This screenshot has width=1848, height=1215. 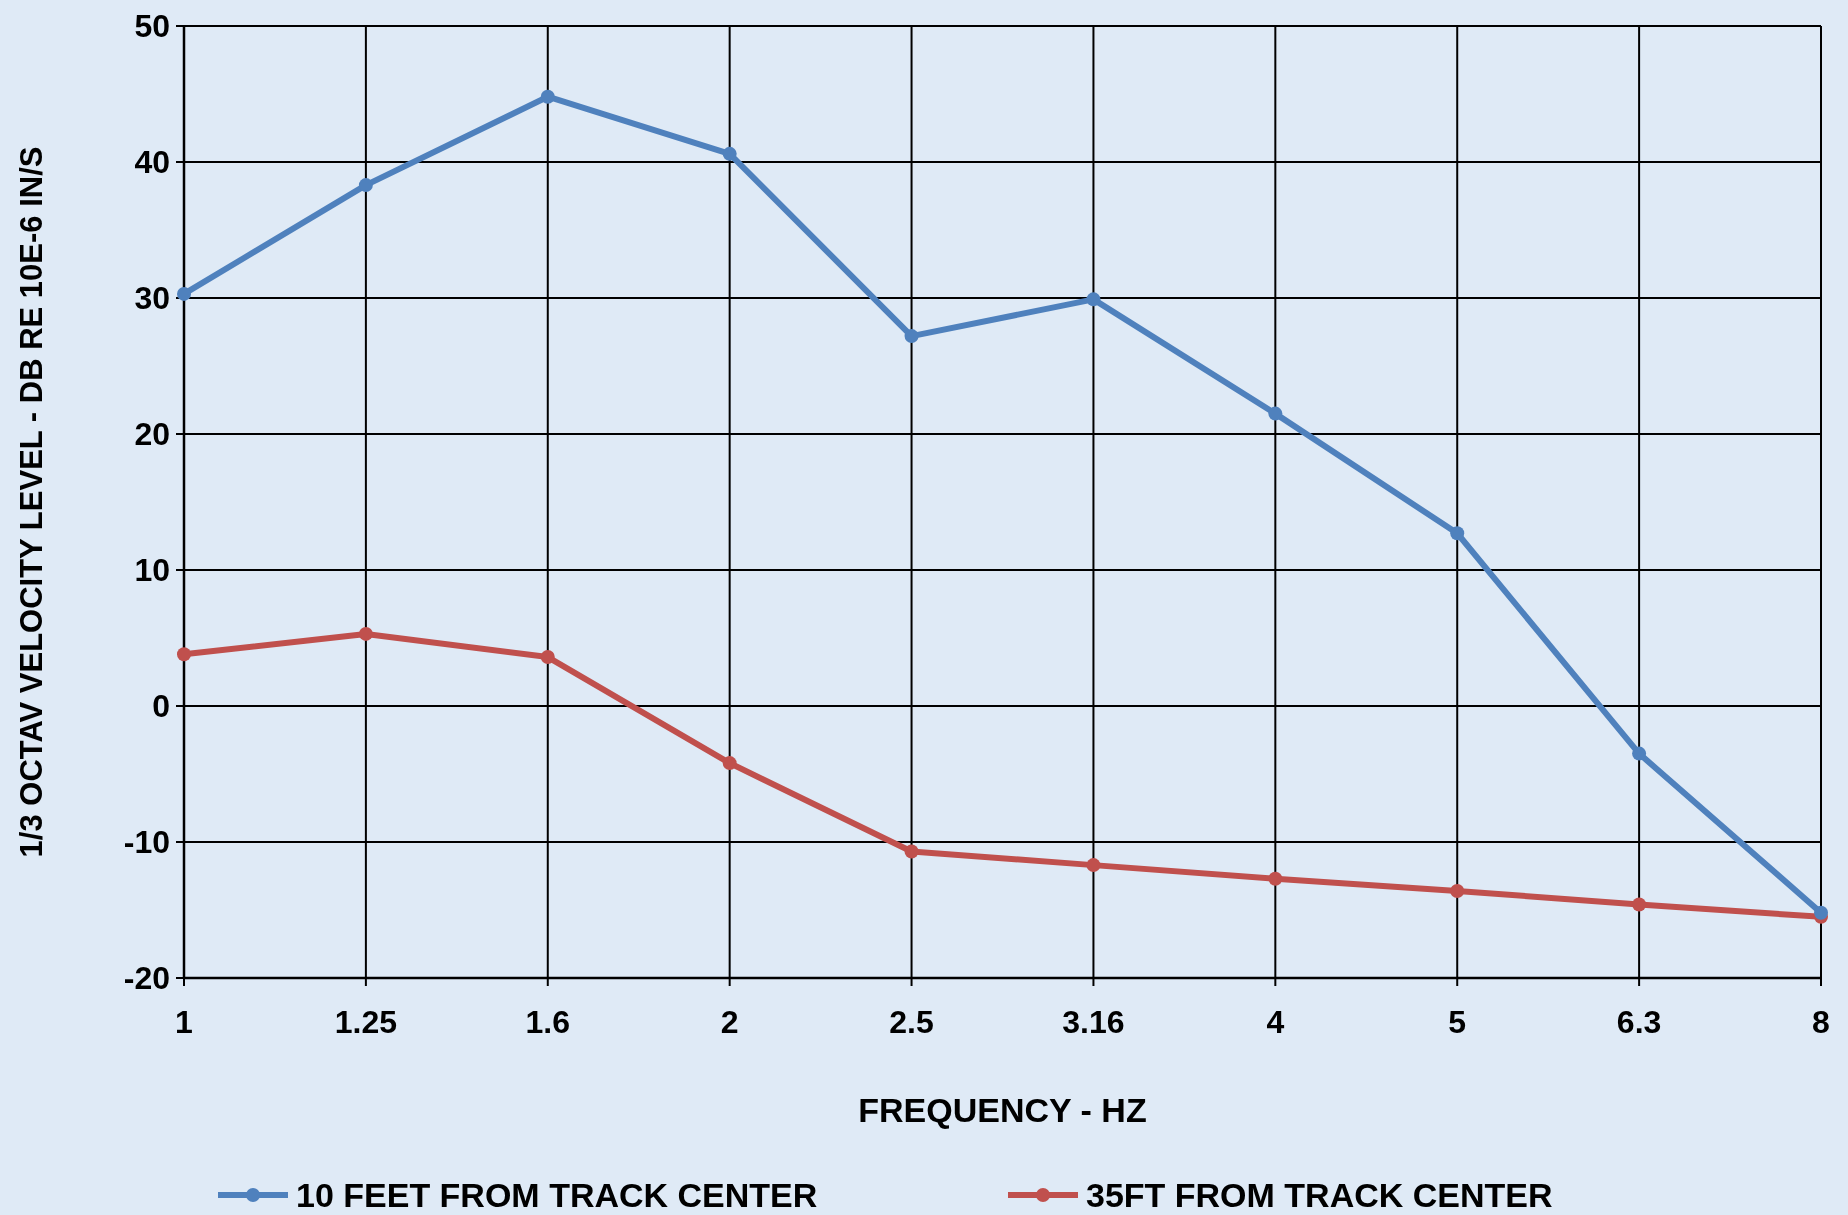 I want to click on y-tick-label: 0, so click(x=161, y=706).